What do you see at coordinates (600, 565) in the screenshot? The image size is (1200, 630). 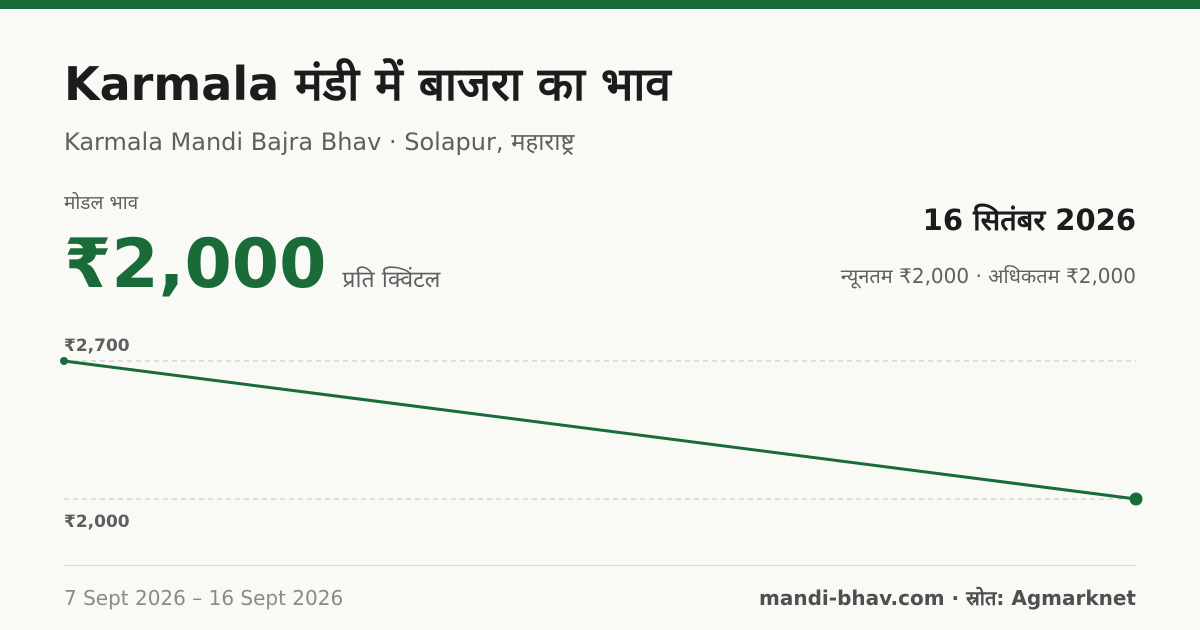 I see `footer-divider` at bounding box center [600, 565].